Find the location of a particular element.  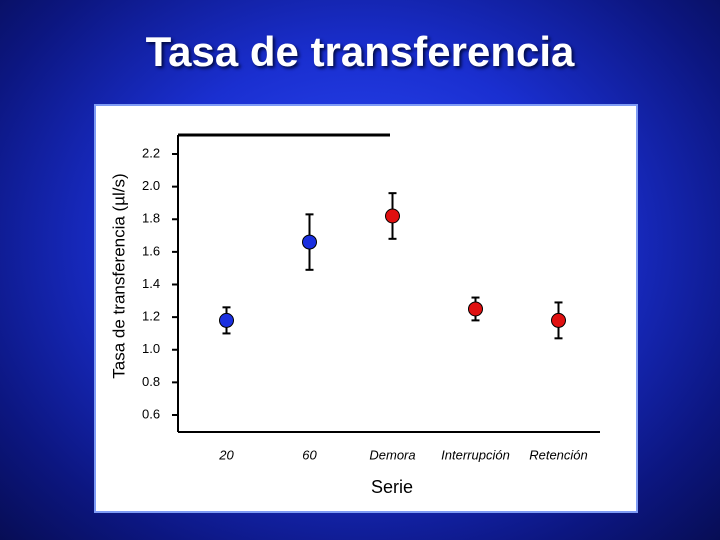

y-tick-label: 1.4 is located at coordinates (151, 283).